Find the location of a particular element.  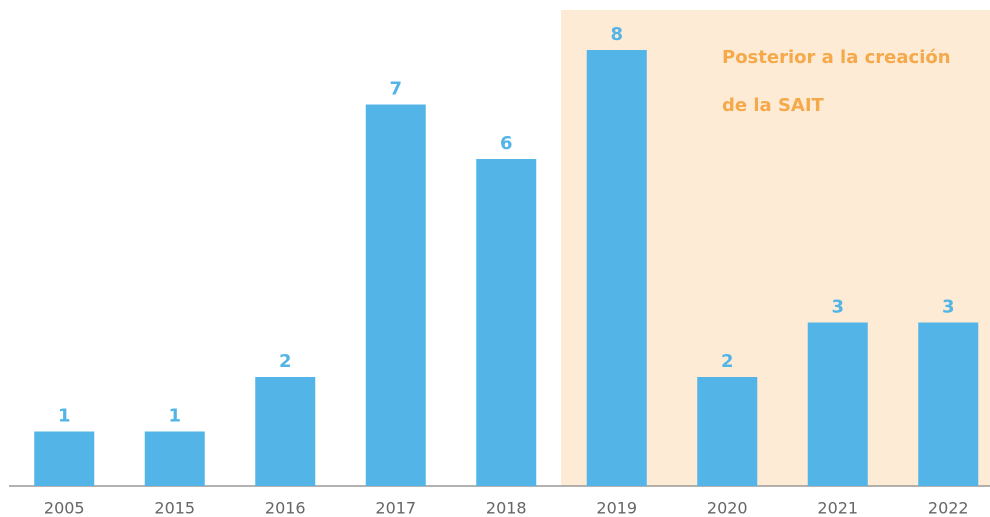

annotation: Posterior a la creación is located at coordinates (836, 57).